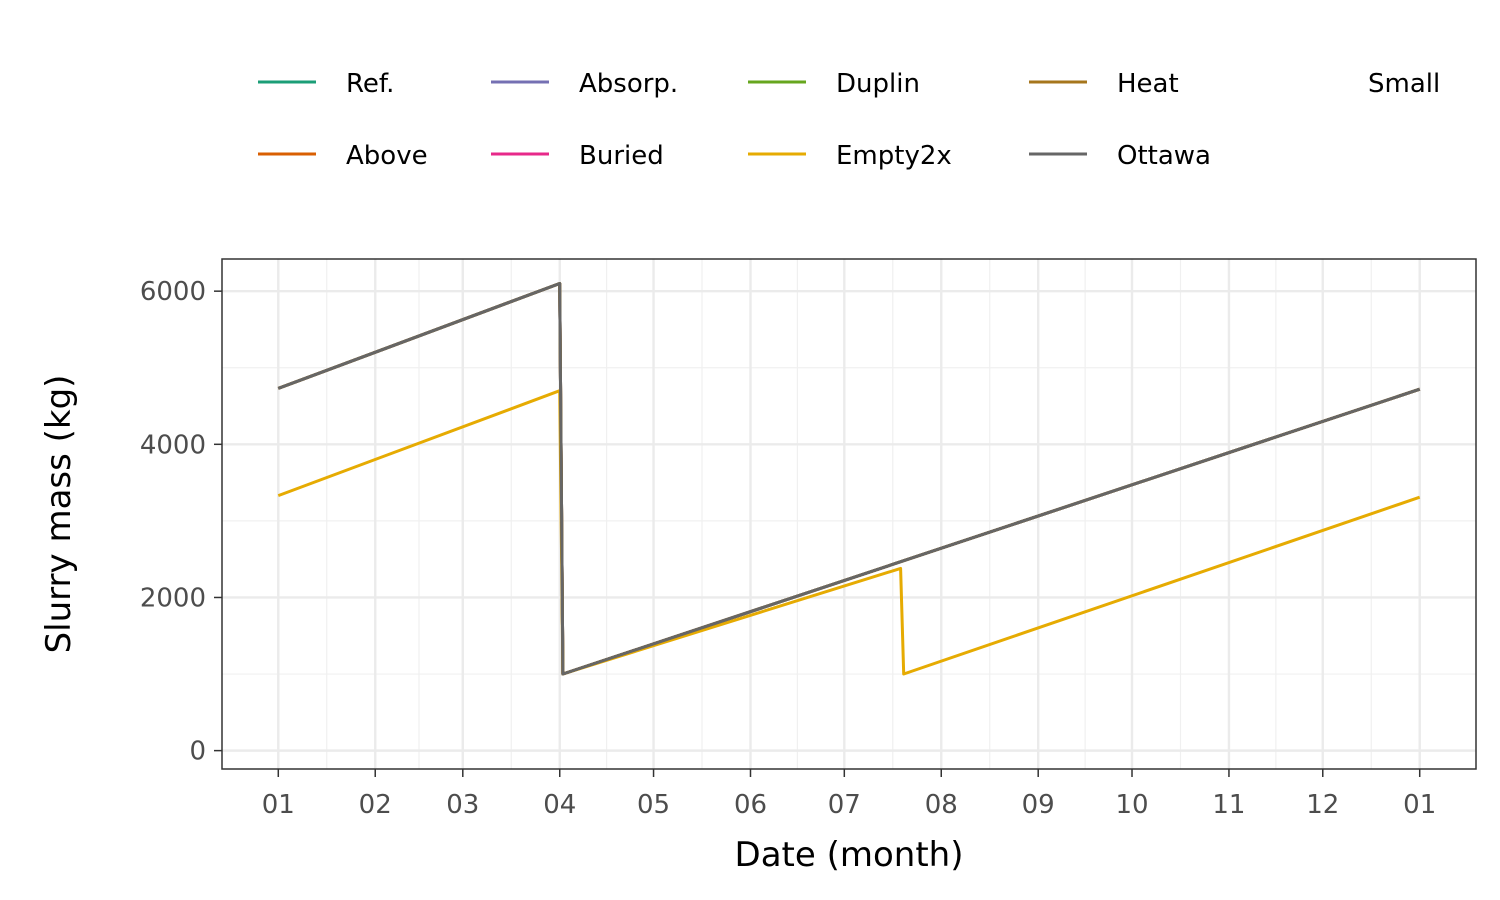  I want to click on legend-label-heat: Heat, so click(1148, 84).